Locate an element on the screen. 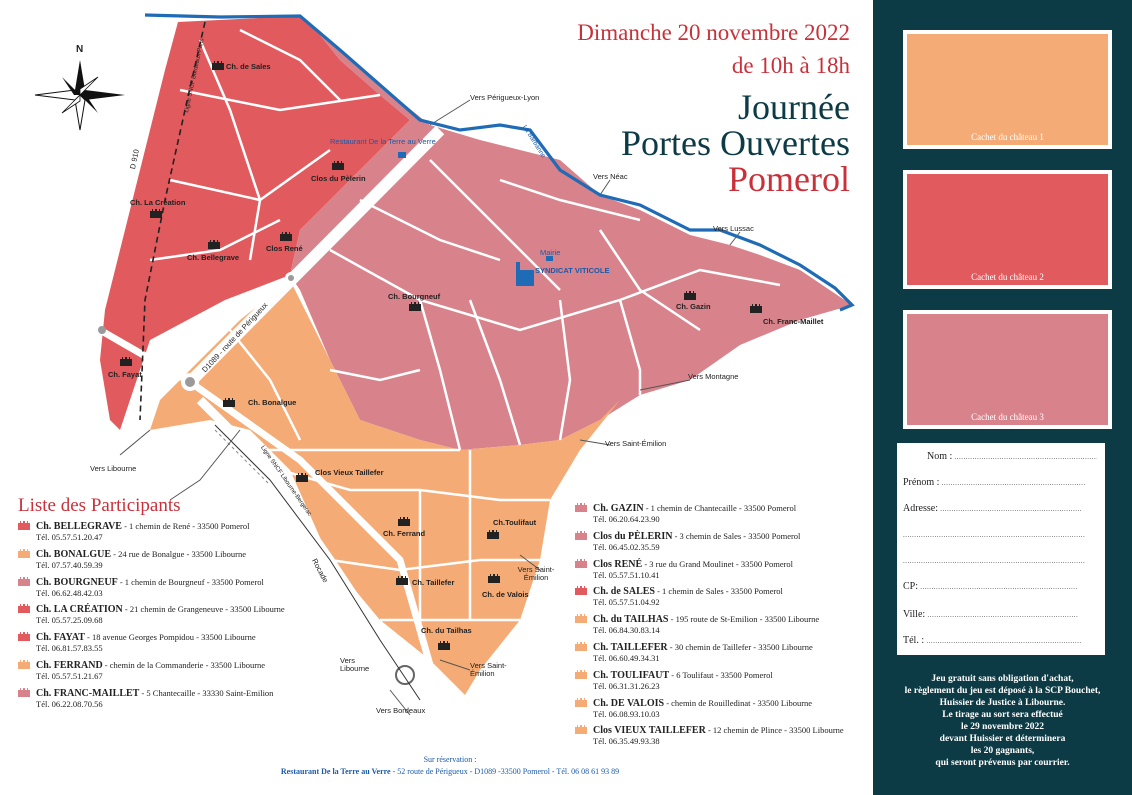  label-restaurant: Restaurant De la Terre au Verre is located at coordinates (383, 141).